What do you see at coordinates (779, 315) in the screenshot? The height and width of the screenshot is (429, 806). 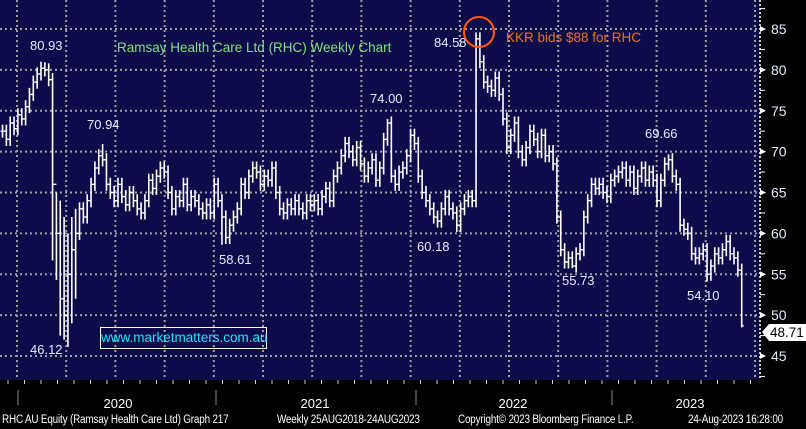 I see `y-tick-label: 50` at bounding box center [779, 315].